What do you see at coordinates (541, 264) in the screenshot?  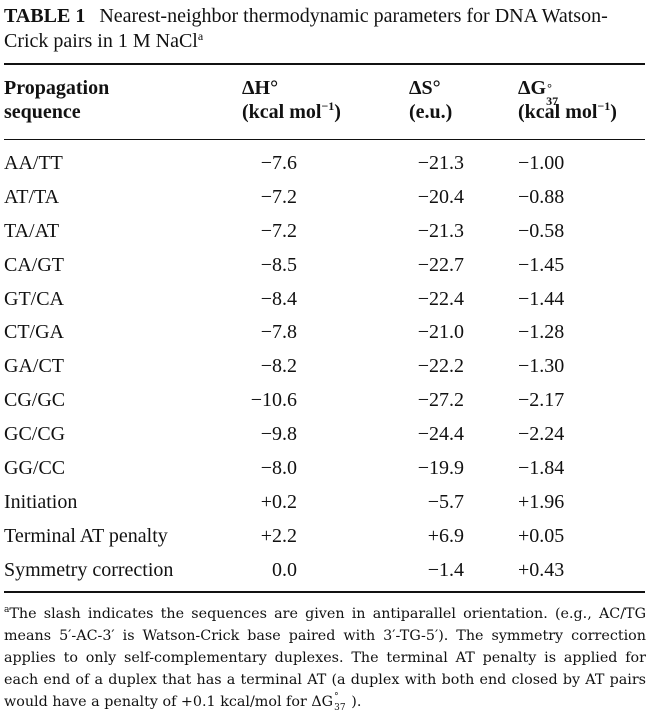 I see `delta-g-cell: −1.45` at bounding box center [541, 264].